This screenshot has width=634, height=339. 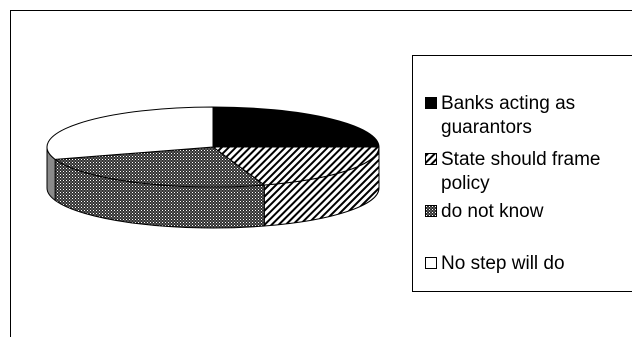 What do you see at coordinates (130, 133) in the screenshot?
I see `slice-no-step` at bounding box center [130, 133].